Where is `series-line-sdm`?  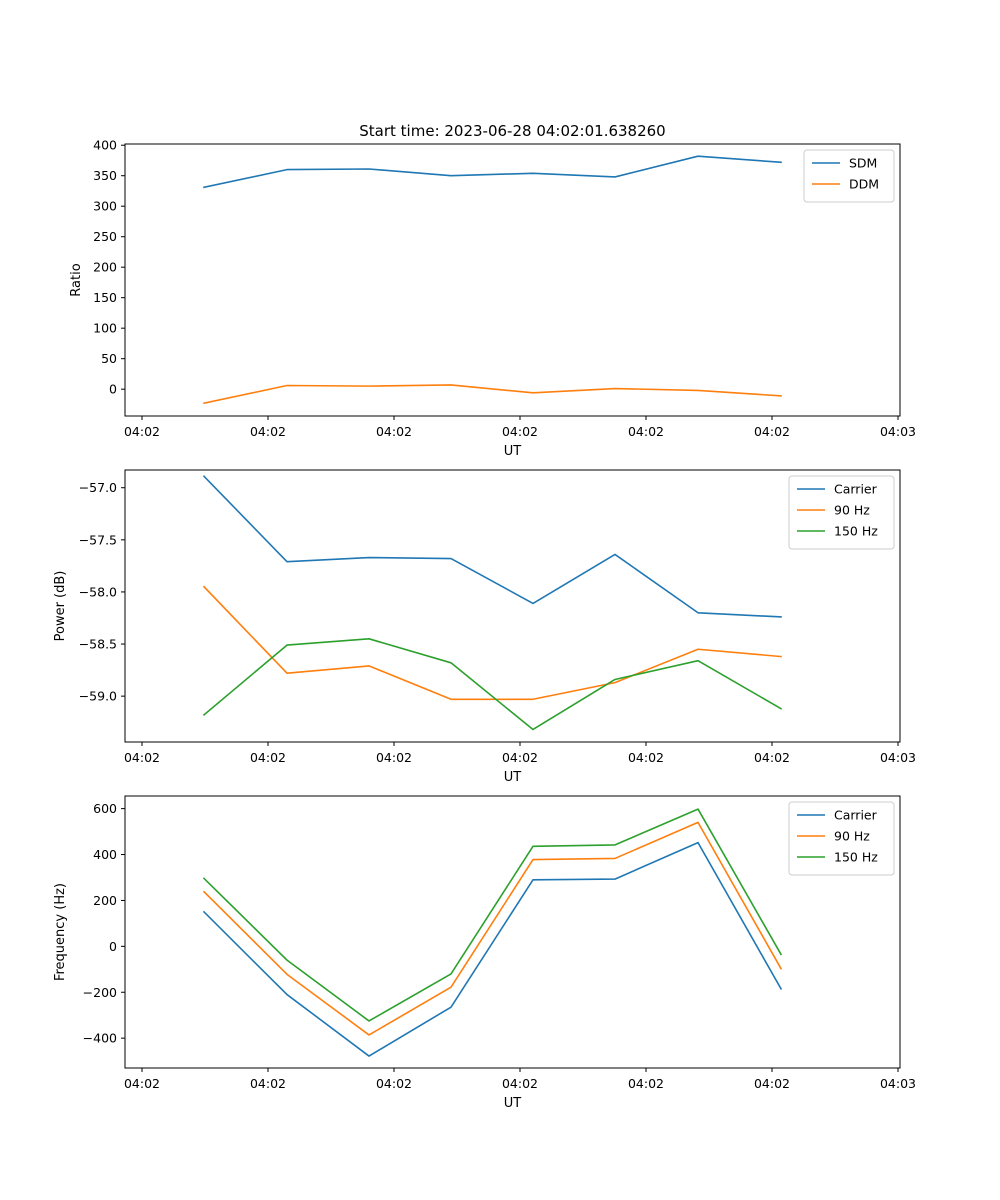 series-line-sdm is located at coordinates (492, 172).